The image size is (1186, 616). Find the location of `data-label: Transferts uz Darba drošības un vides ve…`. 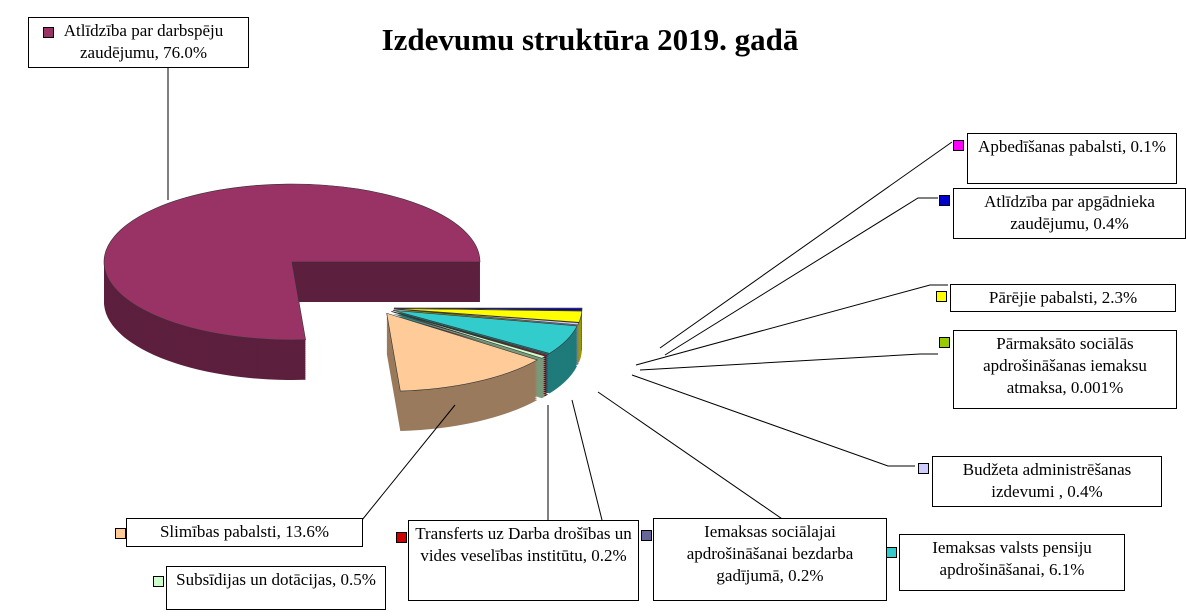

data-label: Transferts uz Darba drošības un vides ve… is located at coordinates (517, 560).